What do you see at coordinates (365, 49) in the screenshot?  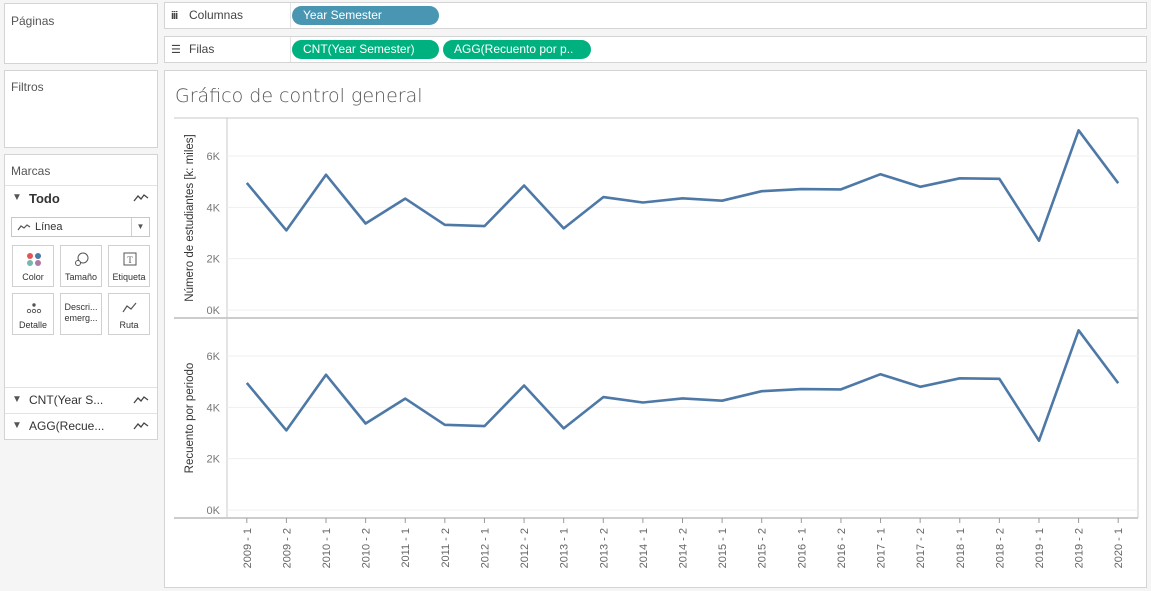 I see `cnt-year-semester-pill: CNT(Year Semester)` at bounding box center [365, 49].